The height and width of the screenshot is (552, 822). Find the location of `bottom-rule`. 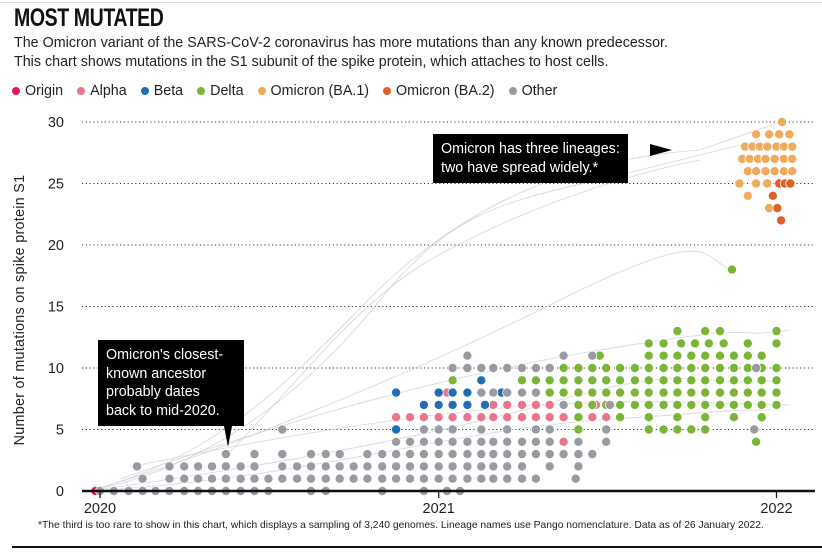

bottom-rule is located at coordinates (417, 547).